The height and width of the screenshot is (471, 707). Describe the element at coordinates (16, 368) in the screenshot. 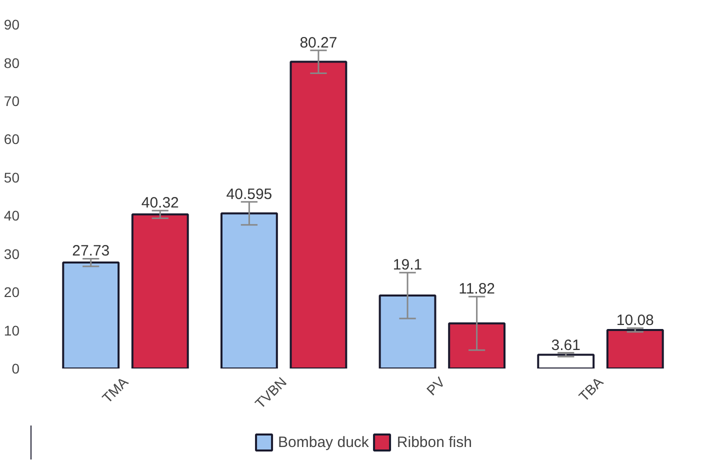

I see `y-tick-label: 0` at that location.